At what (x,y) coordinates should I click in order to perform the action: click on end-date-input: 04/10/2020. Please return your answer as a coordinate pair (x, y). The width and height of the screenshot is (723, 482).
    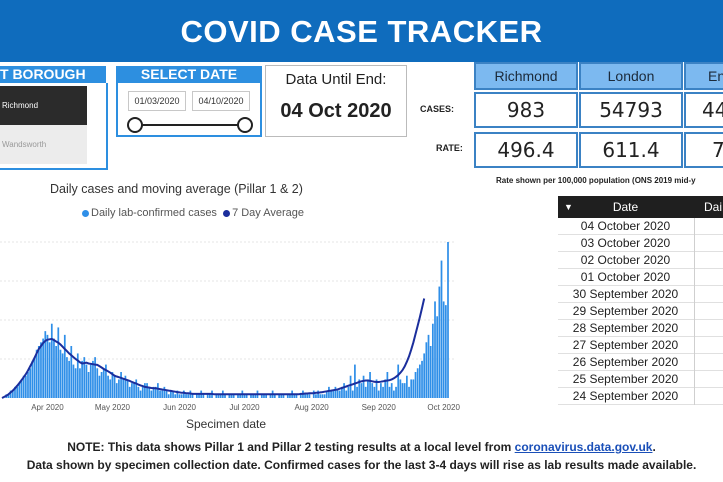
    Looking at the image, I should click on (221, 101).